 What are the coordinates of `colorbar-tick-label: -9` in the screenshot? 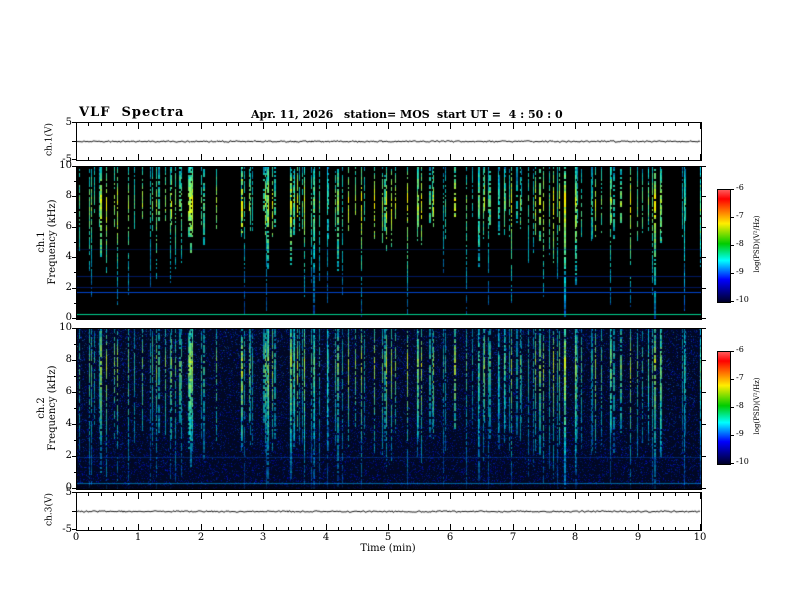 It's located at (740, 433).